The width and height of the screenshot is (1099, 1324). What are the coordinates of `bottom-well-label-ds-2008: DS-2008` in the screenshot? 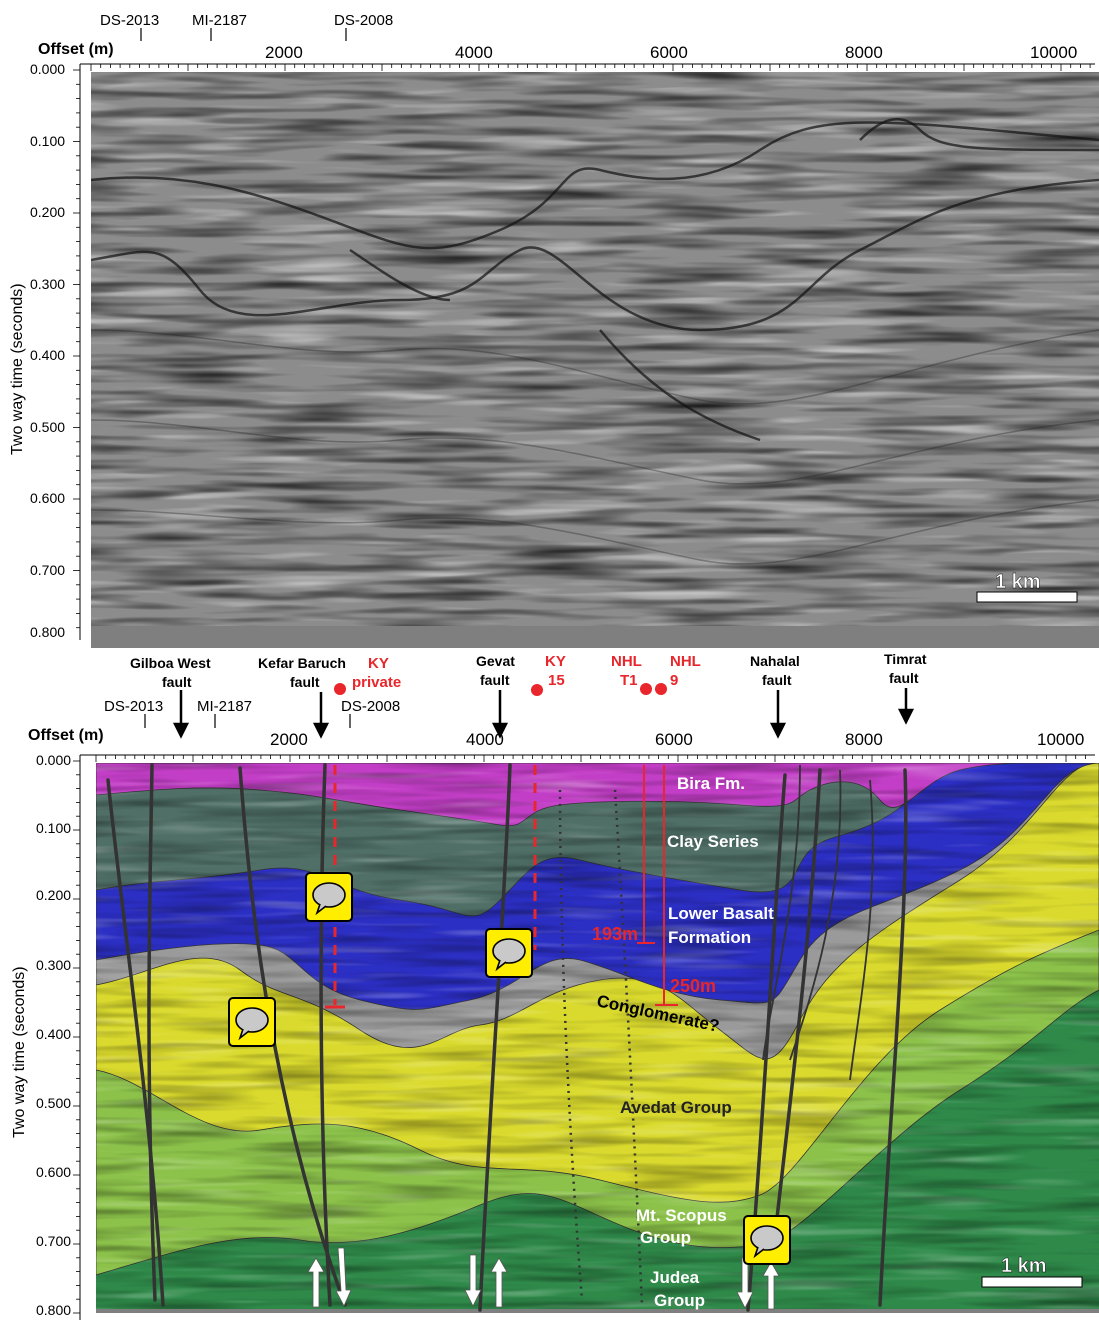 It's located at (370, 706).